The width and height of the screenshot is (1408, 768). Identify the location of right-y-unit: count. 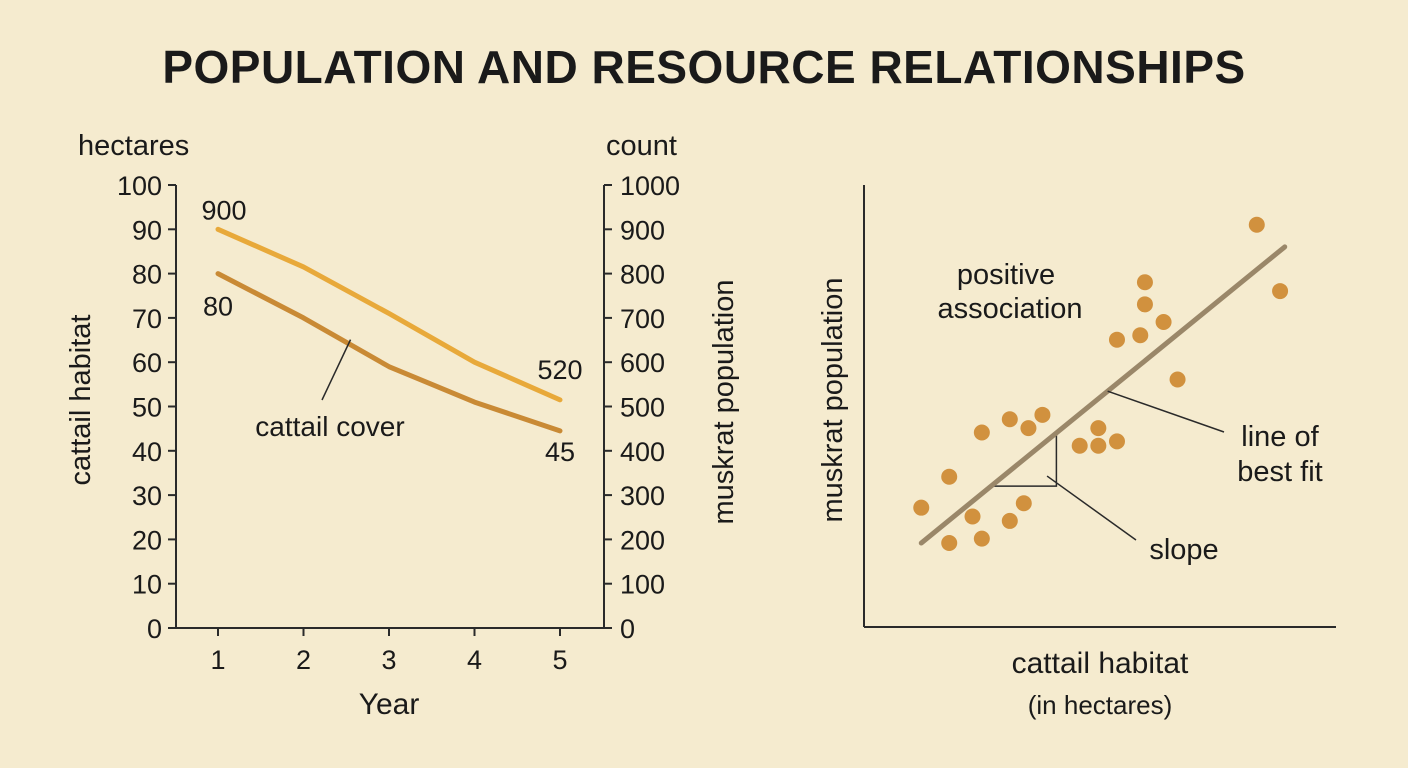
(641, 146).